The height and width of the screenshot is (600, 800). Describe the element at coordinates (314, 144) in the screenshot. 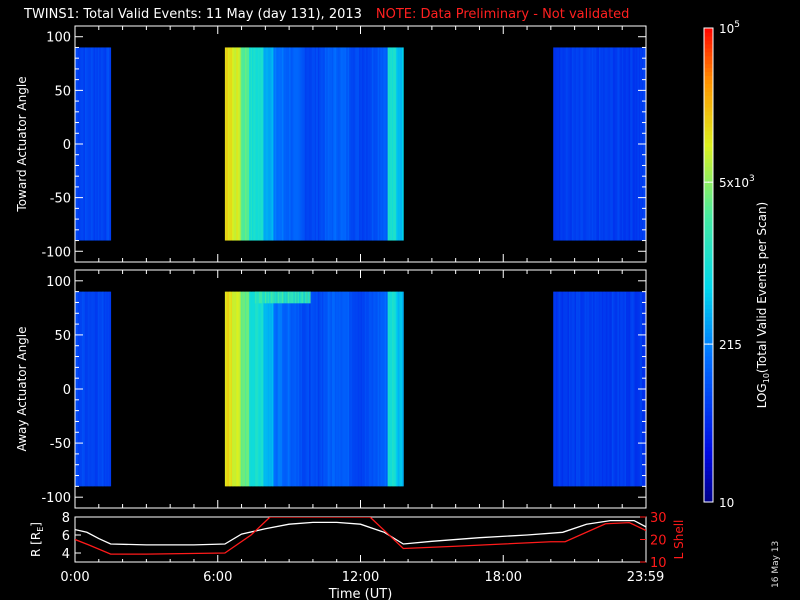

I see `toward-data-block` at that location.